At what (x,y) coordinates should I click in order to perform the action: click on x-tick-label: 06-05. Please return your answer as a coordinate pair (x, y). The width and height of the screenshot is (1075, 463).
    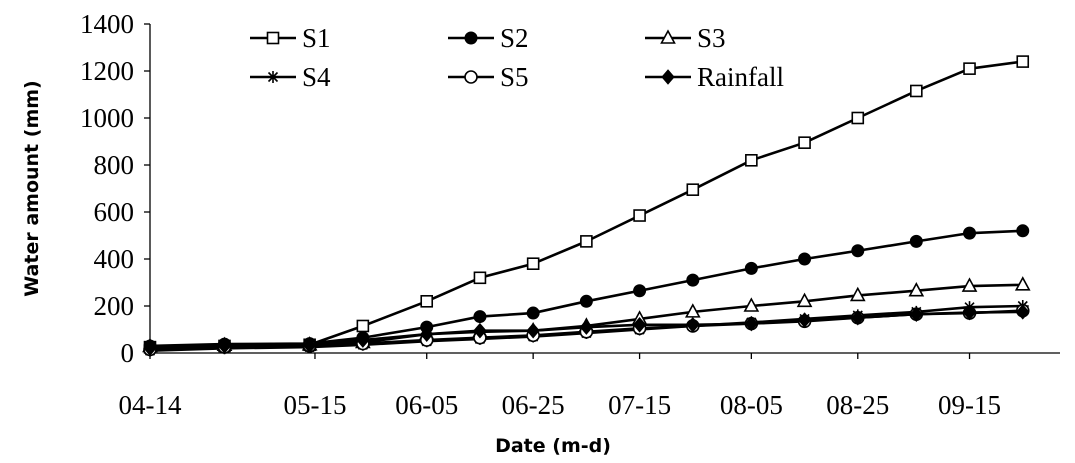
    Looking at the image, I should click on (426, 405).